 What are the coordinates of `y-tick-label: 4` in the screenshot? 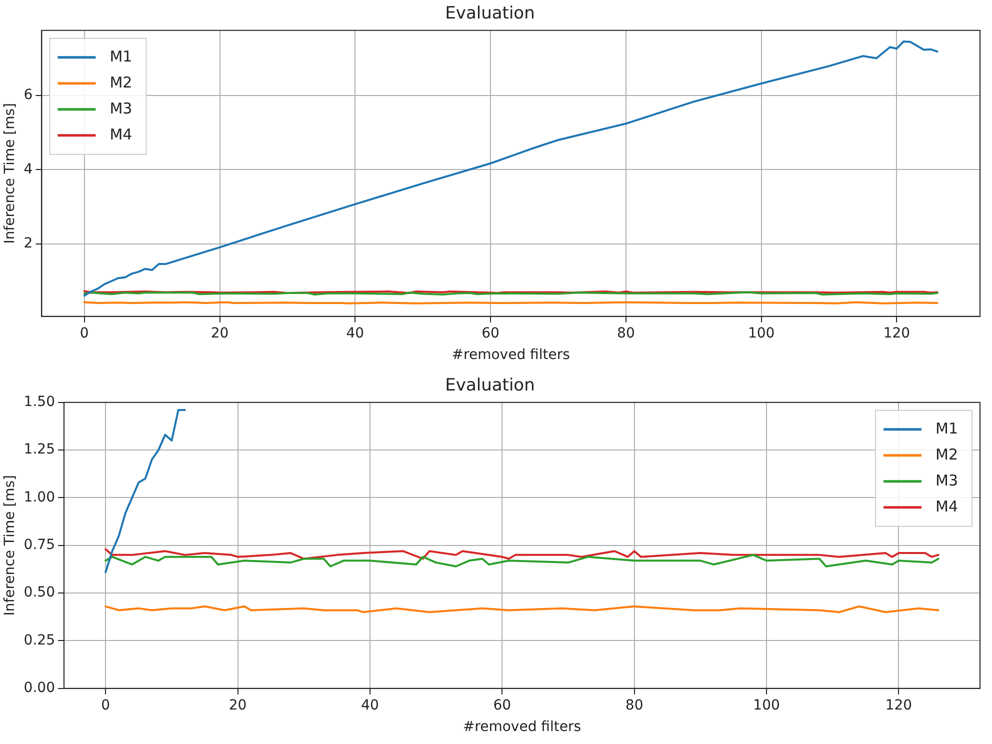 It's located at (28, 169).